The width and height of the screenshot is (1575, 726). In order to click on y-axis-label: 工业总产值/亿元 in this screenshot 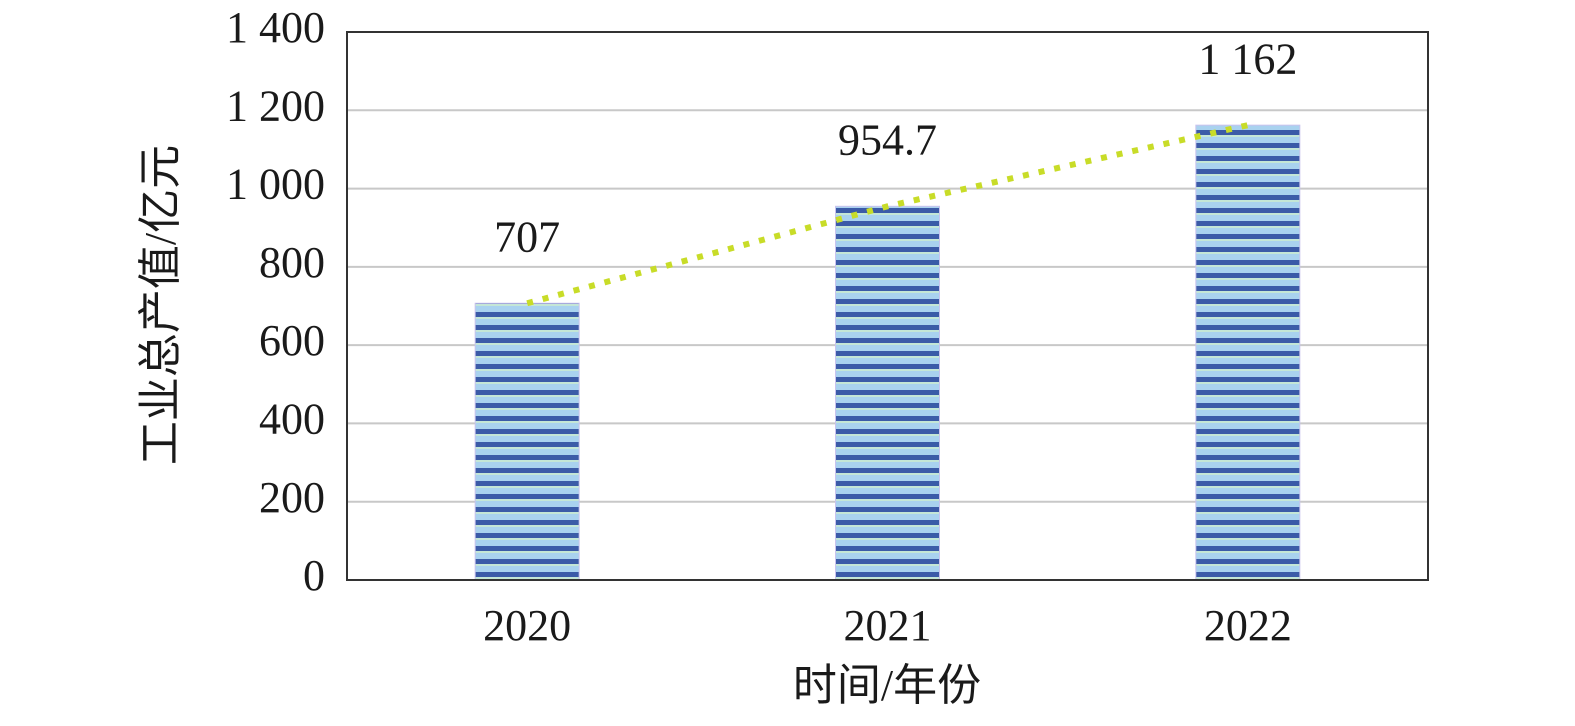, I will do `click(160, 305)`.